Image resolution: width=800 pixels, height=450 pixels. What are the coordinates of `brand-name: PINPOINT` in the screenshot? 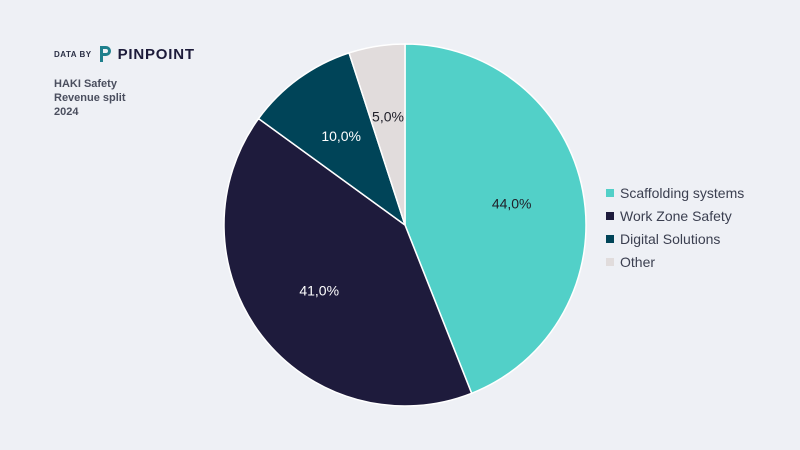 It's located at (156, 54).